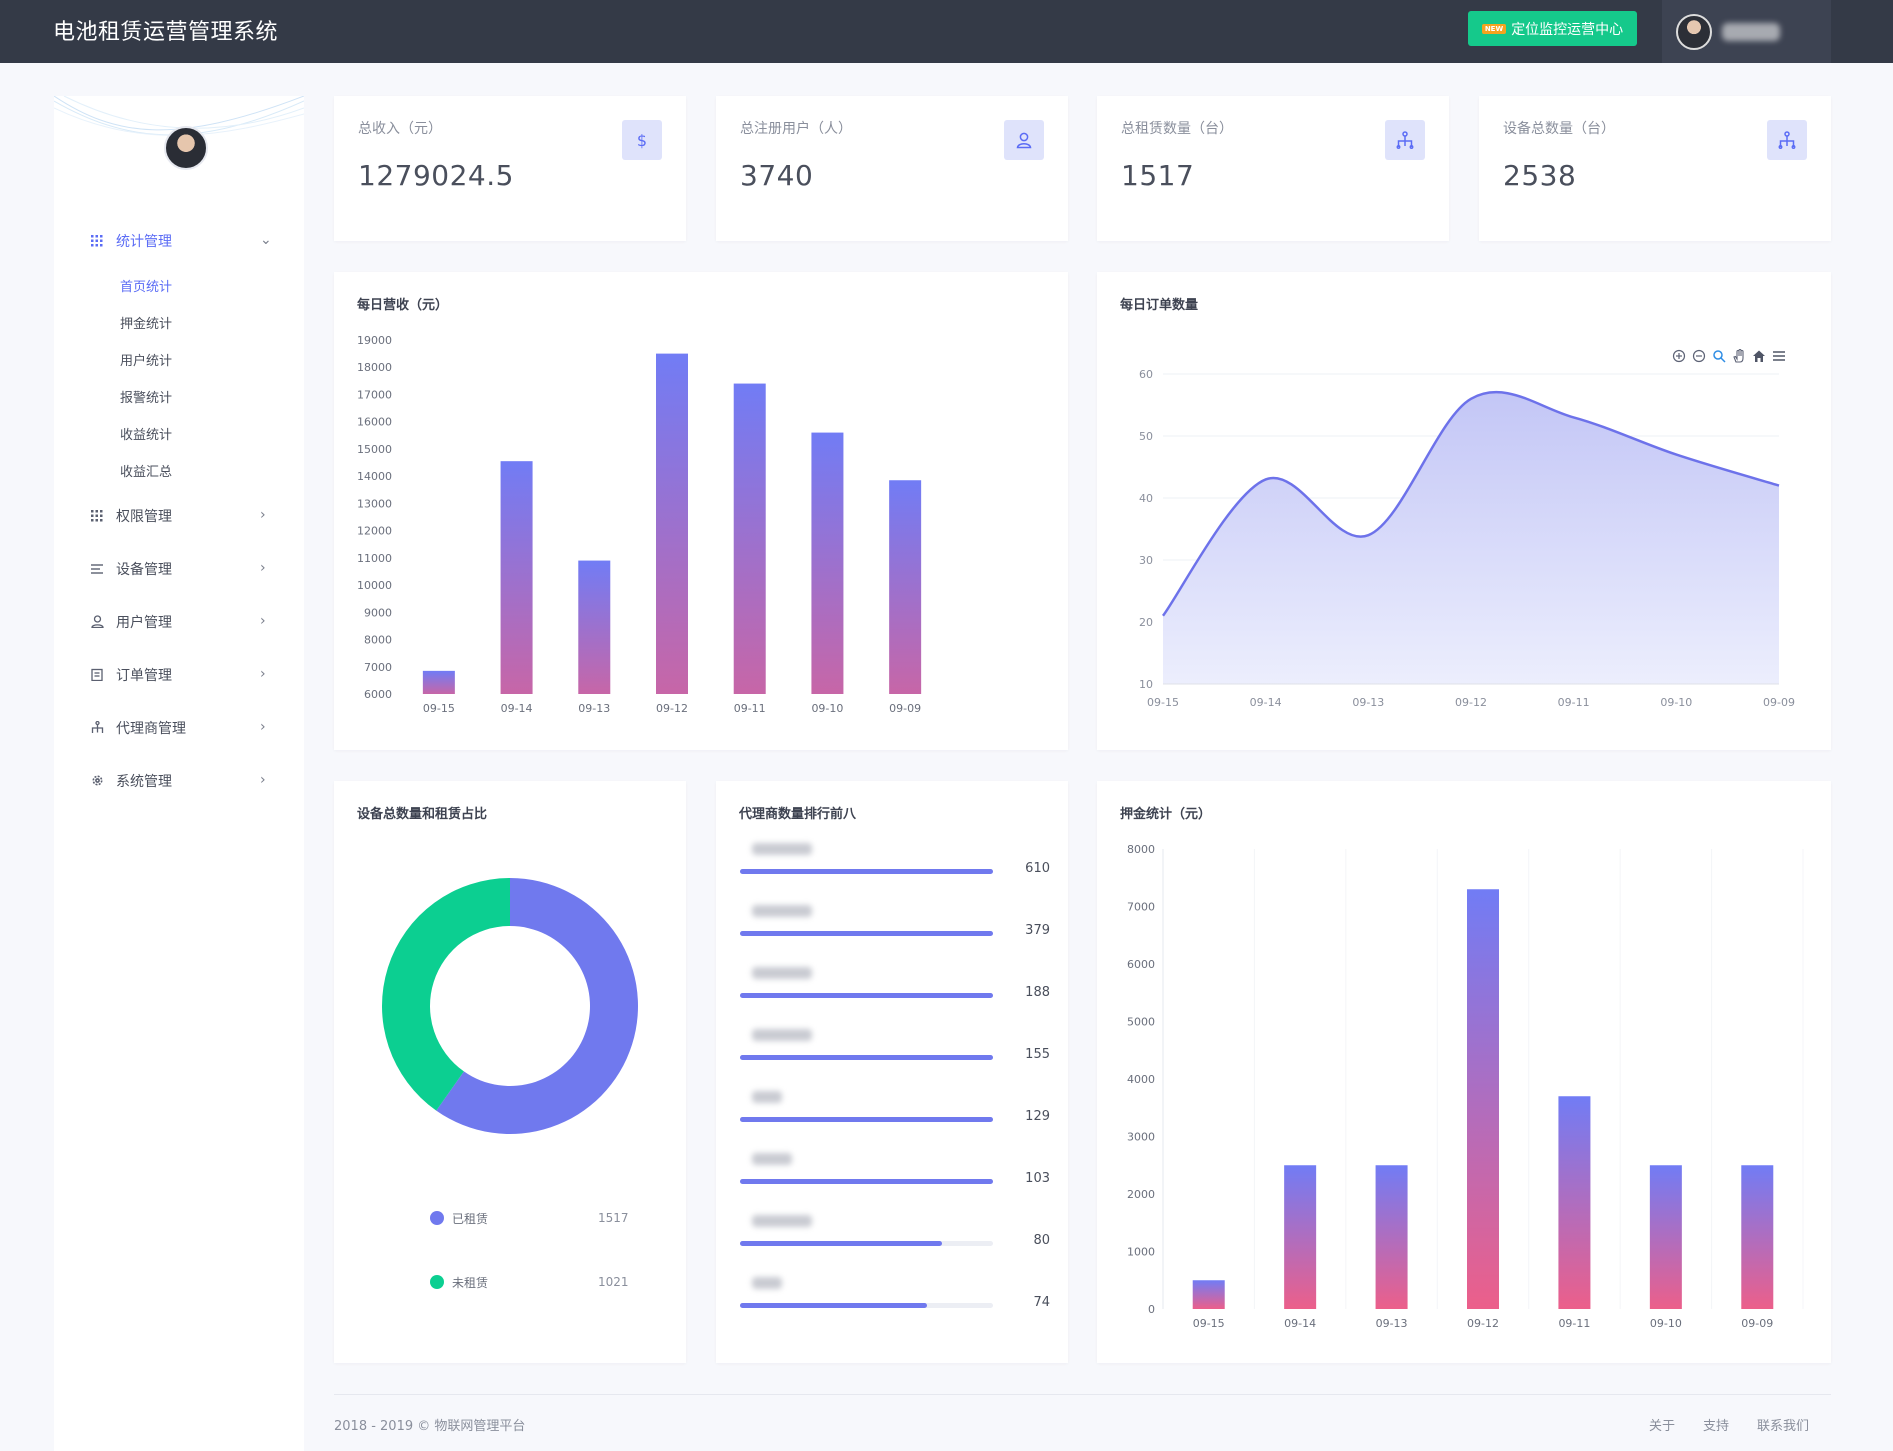  I want to click on sidebar-avatar, so click(186, 148).